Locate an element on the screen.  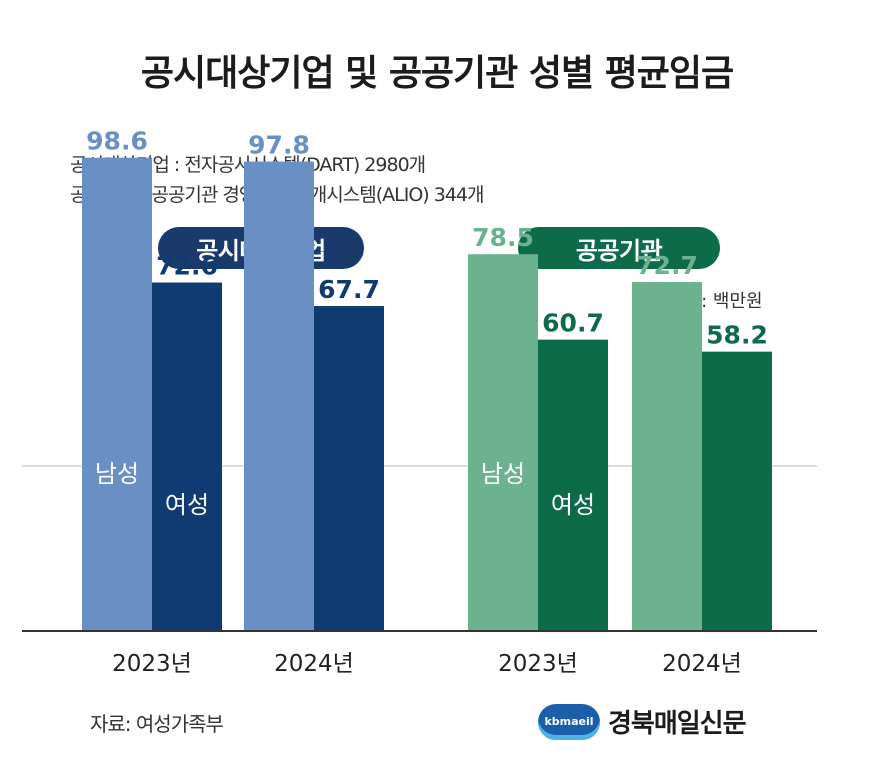
bar-g0-c0-s1 is located at coordinates (187, 456).